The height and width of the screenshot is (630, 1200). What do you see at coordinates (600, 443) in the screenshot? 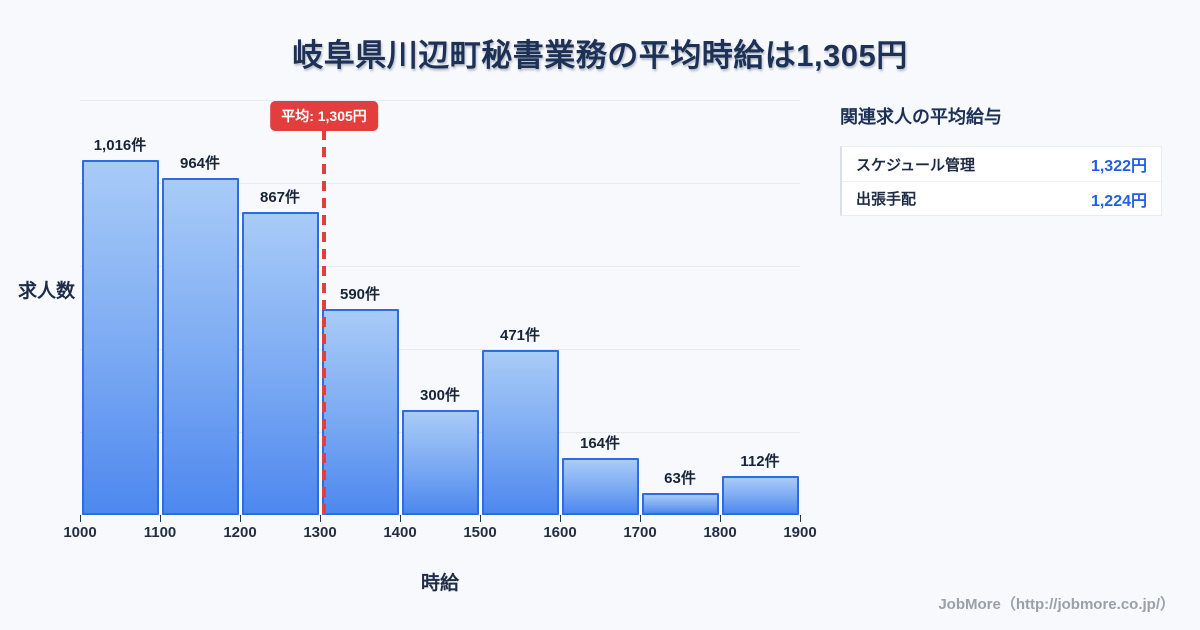
I see `bar-value-label: 164件` at bounding box center [600, 443].